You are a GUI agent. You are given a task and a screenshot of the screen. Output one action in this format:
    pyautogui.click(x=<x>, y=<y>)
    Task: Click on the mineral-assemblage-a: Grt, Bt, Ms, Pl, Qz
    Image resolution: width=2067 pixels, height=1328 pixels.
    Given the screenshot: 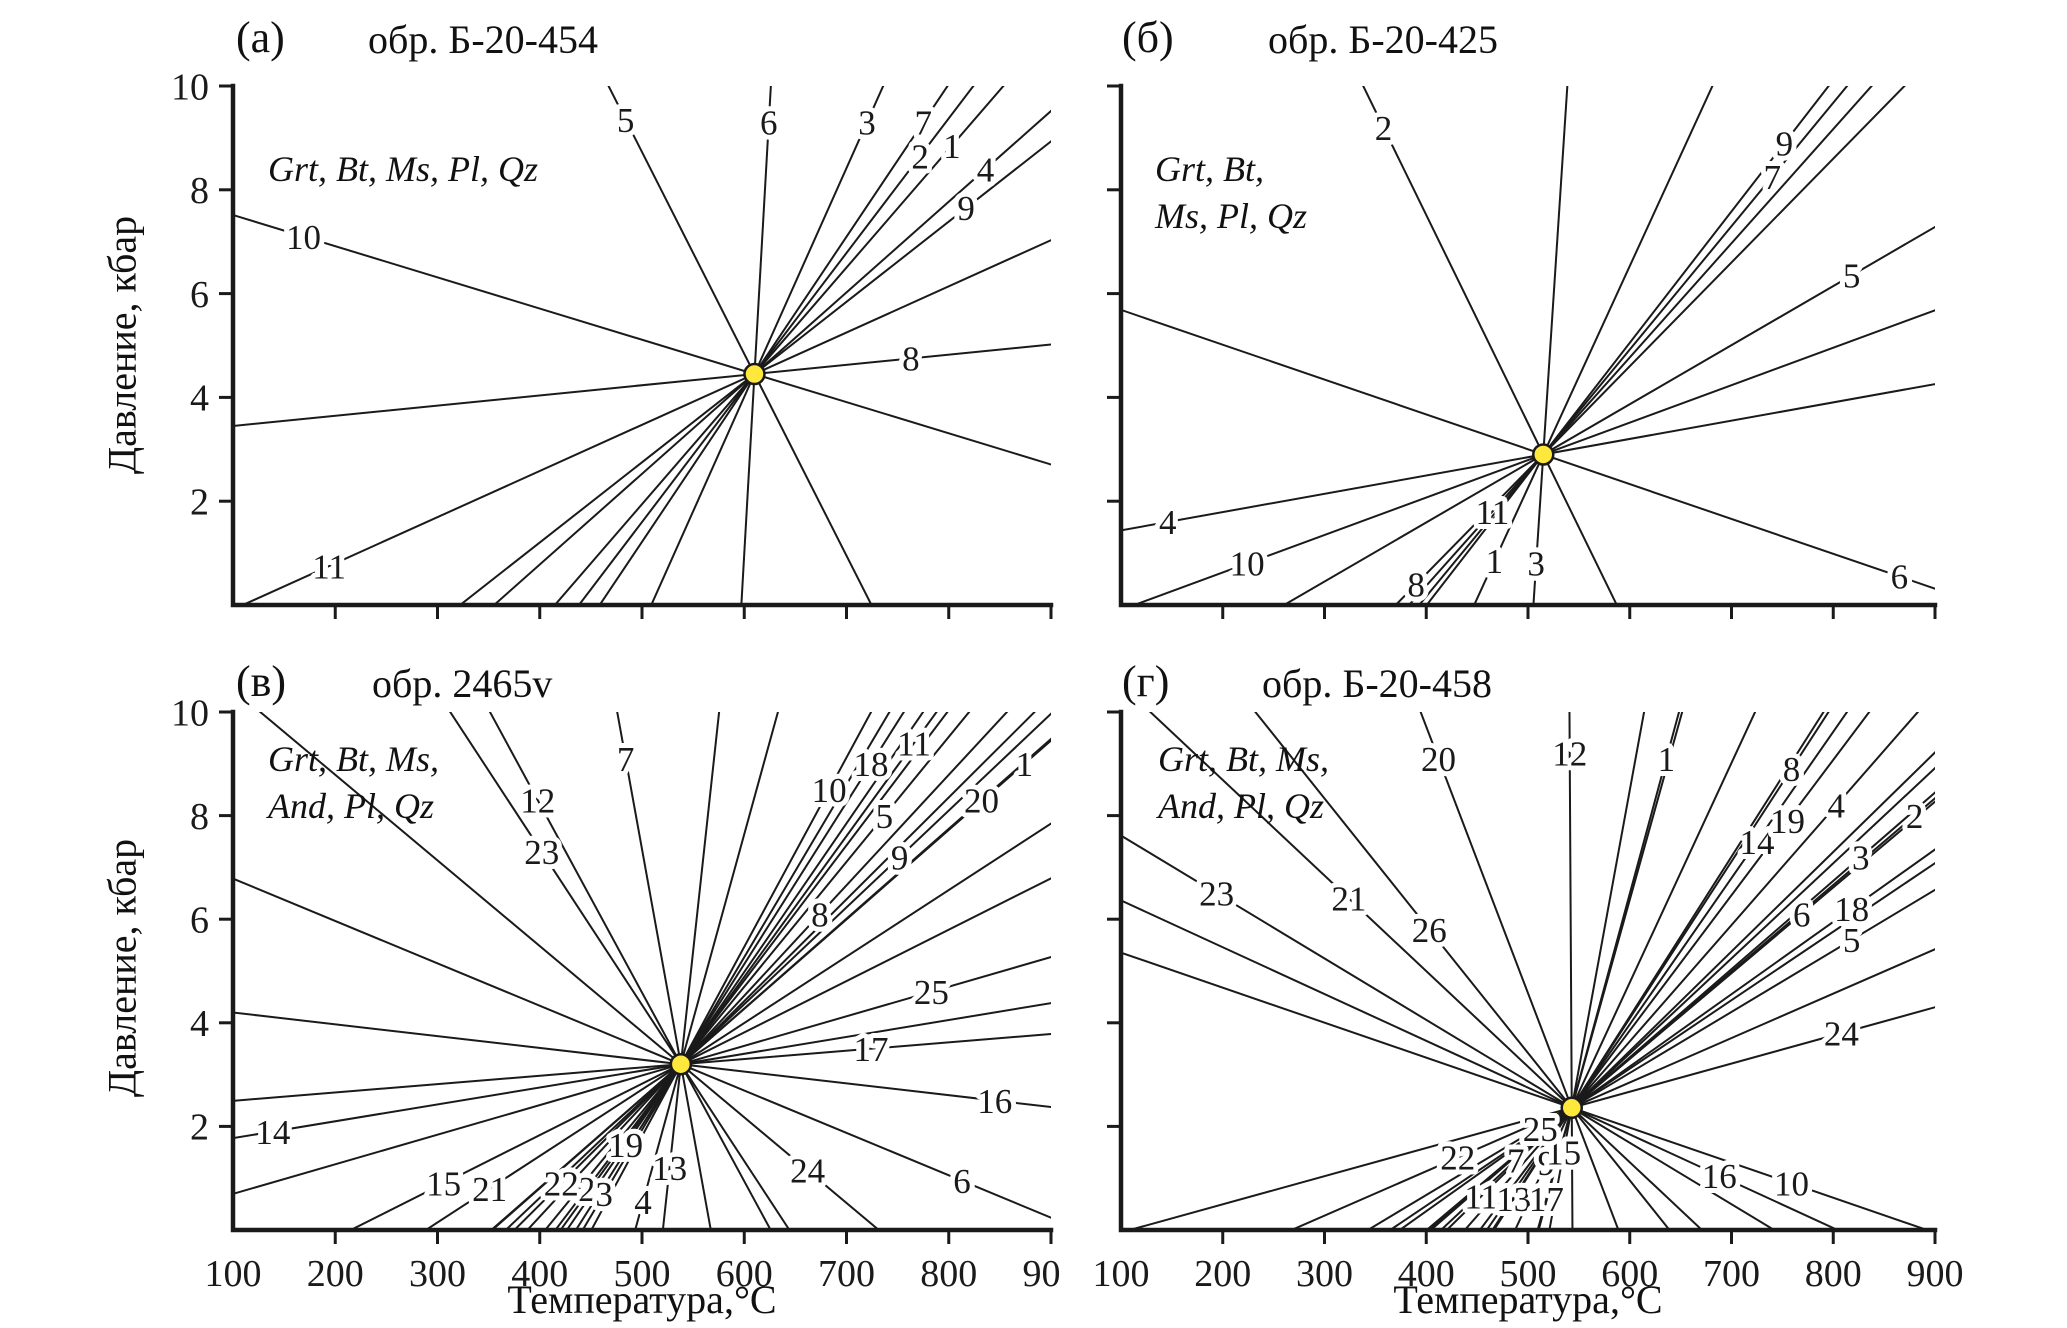 What is the action you would take?
    pyautogui.click(x=403, y=169)
    